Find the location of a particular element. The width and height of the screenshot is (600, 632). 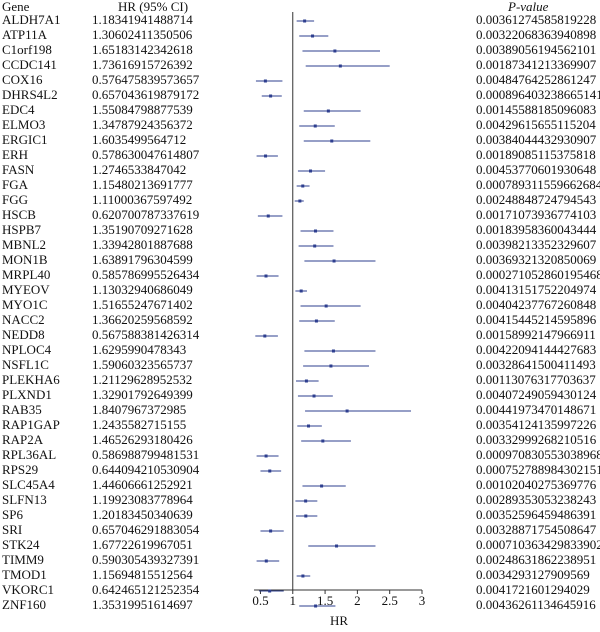

p-value-label: 0.000752788984302151 is located at coordinates (538, 469).